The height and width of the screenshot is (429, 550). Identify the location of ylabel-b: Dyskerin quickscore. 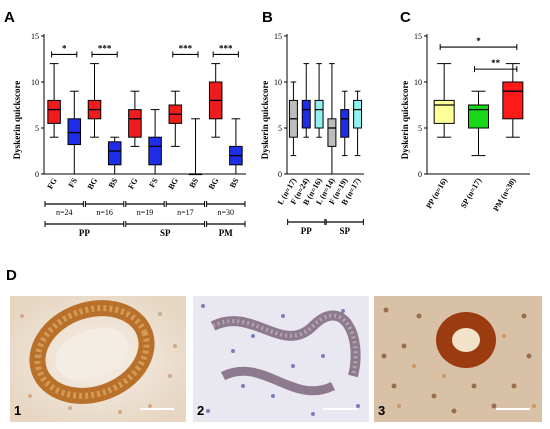
(265, 120).